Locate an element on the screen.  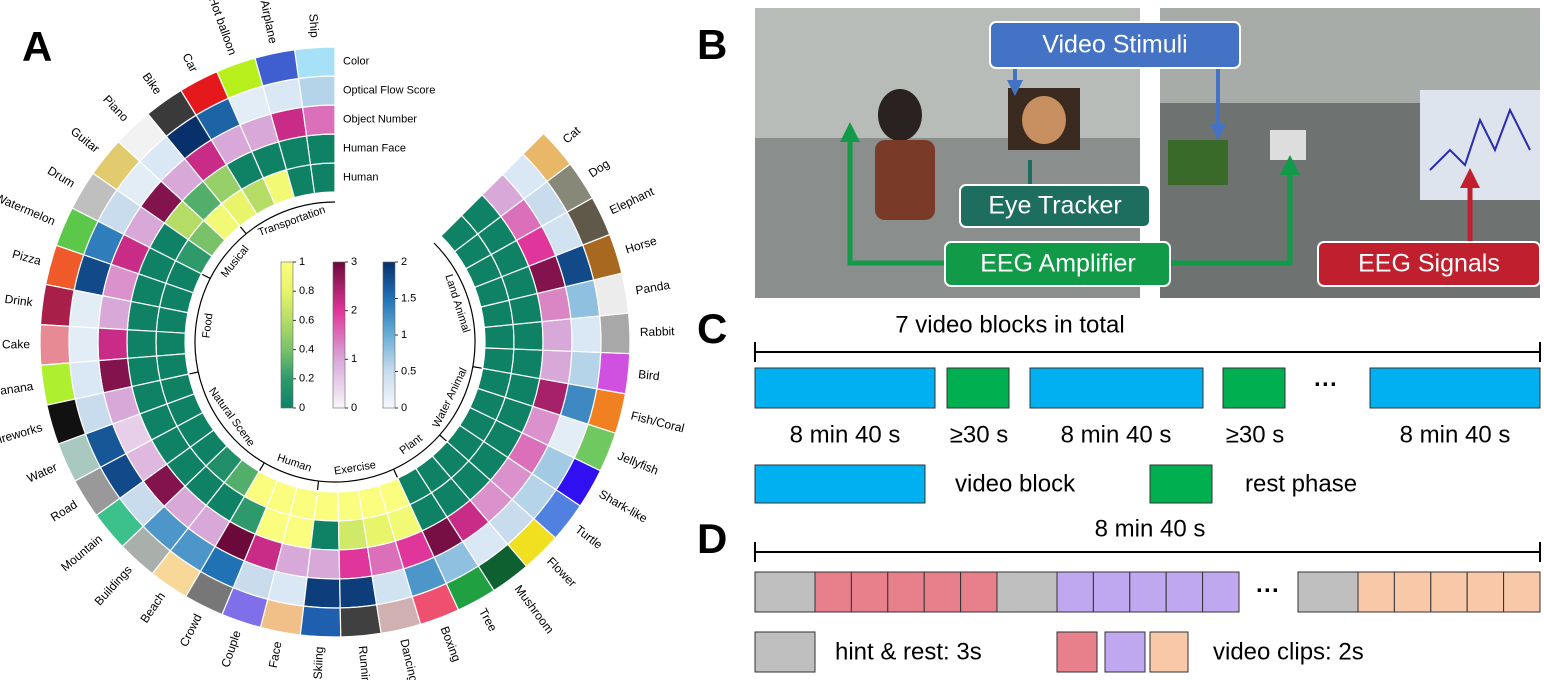
colorbar-tick-label: 1 is located at coordinates (302, 262).